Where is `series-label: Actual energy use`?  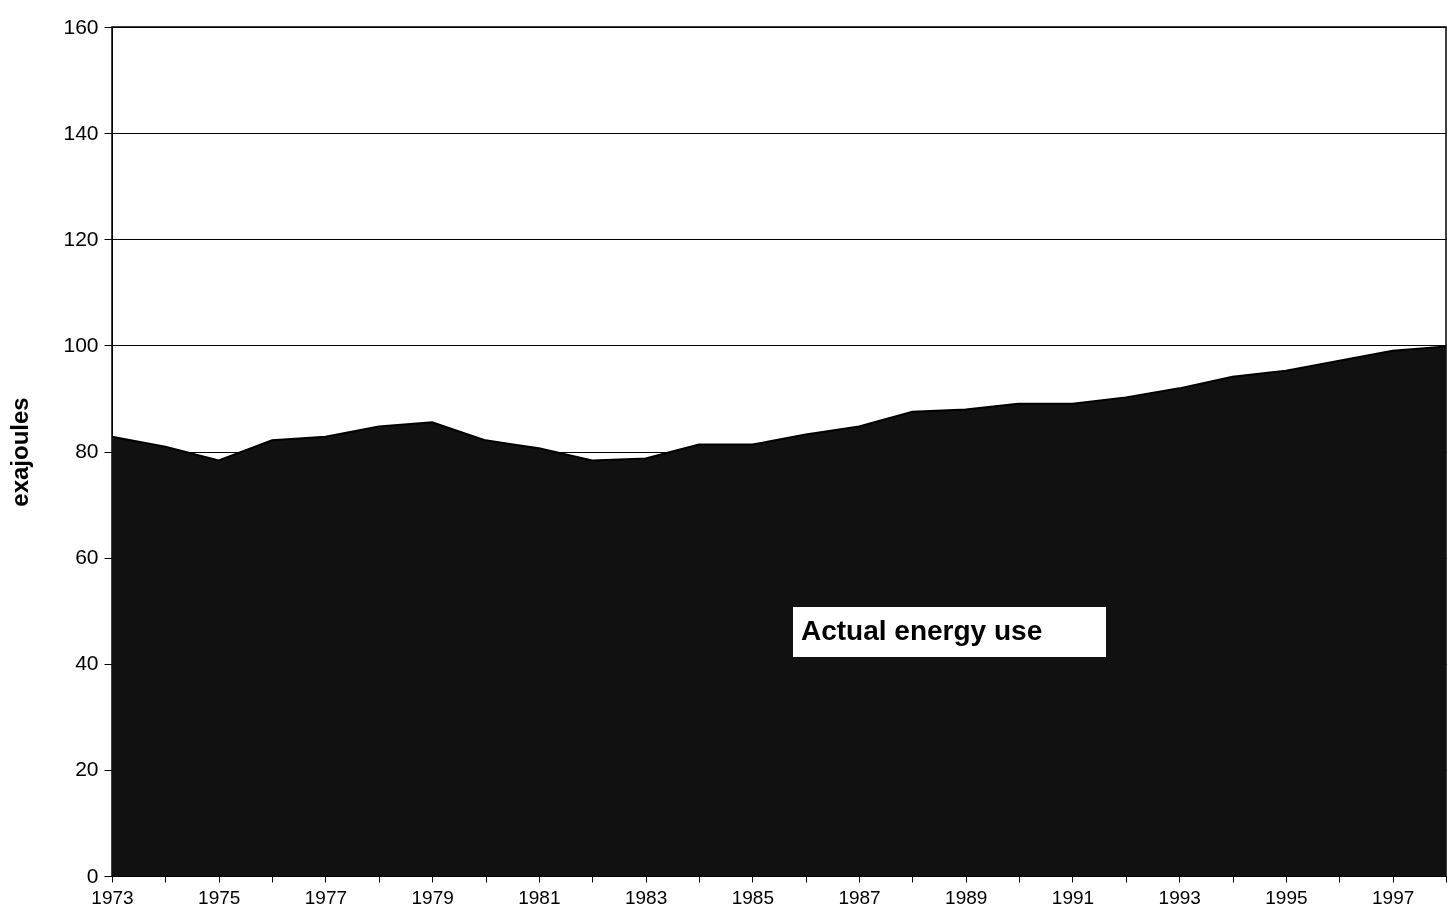
series-label: Actual energy use is located at coordinates (922, 630).